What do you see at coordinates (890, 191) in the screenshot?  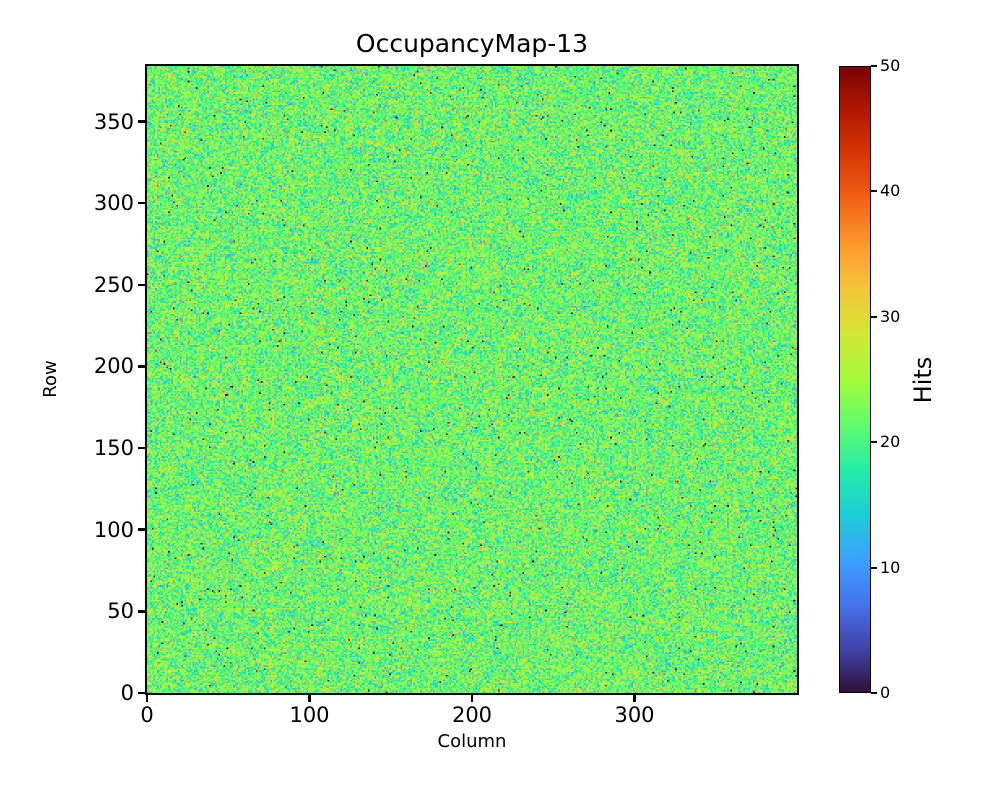 I see `colorbar-tick-label: 40` at bounding box center [890, 191].